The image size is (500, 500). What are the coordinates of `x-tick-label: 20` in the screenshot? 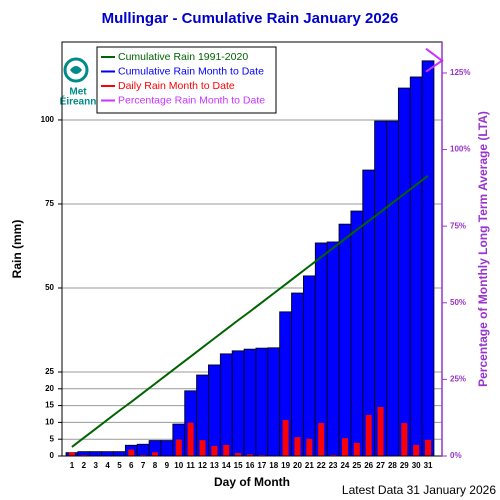 It's located at (297, 465).